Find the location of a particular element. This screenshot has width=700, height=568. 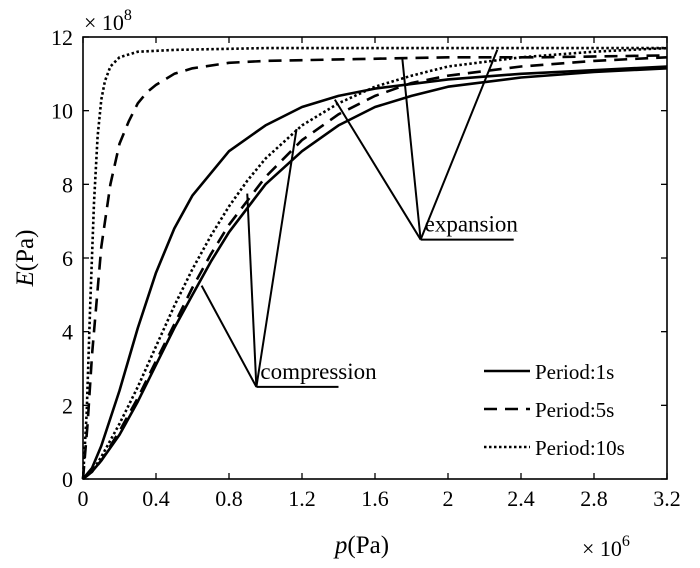

legend-label: Period:1s is located at coordinates (574, 372).